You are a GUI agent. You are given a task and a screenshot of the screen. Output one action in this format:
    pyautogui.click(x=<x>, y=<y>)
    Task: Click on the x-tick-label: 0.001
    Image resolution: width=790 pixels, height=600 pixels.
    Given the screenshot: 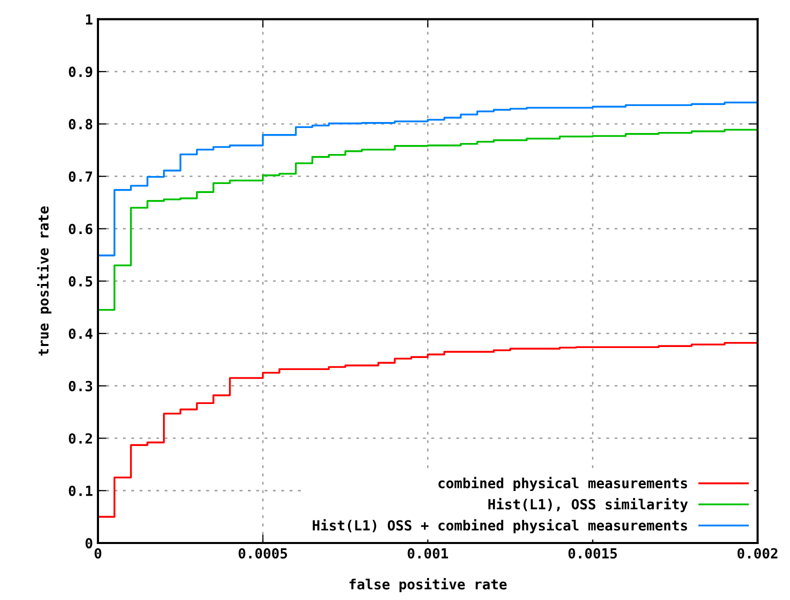 What is the action you would take?
    pyautogui.click(x=428, y=553)
    